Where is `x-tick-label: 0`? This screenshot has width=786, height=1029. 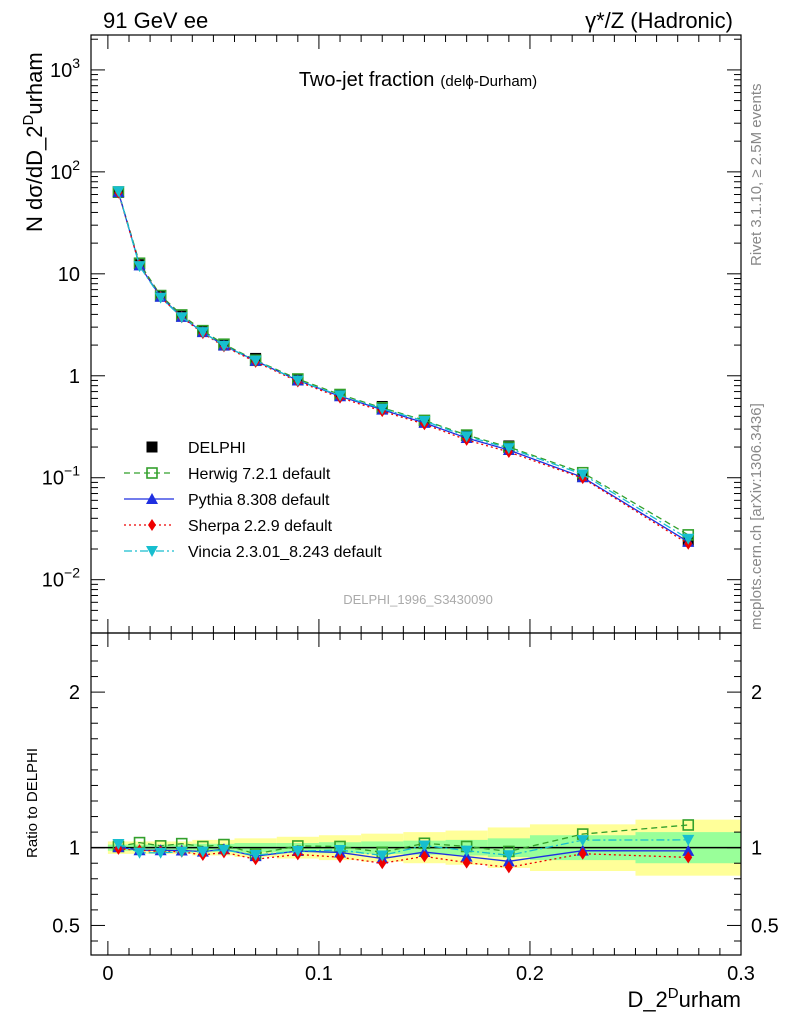 x-tick-label: 0 is located at coordinates (107, 974).